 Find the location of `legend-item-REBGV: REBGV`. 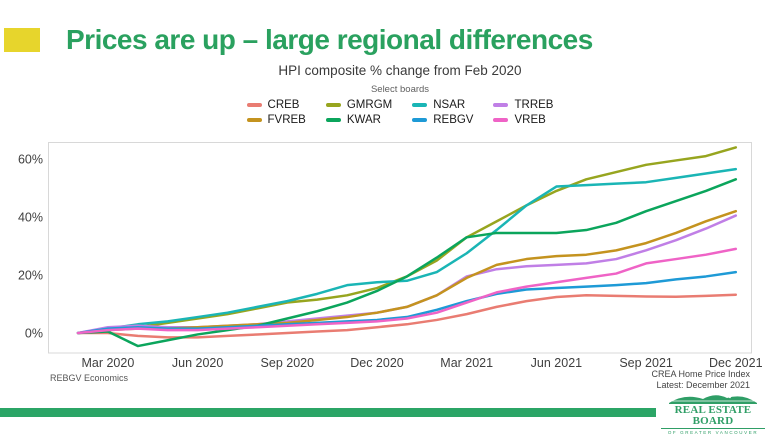

legend-item-REBGV: REBGV is located at coordinates (442, 120).